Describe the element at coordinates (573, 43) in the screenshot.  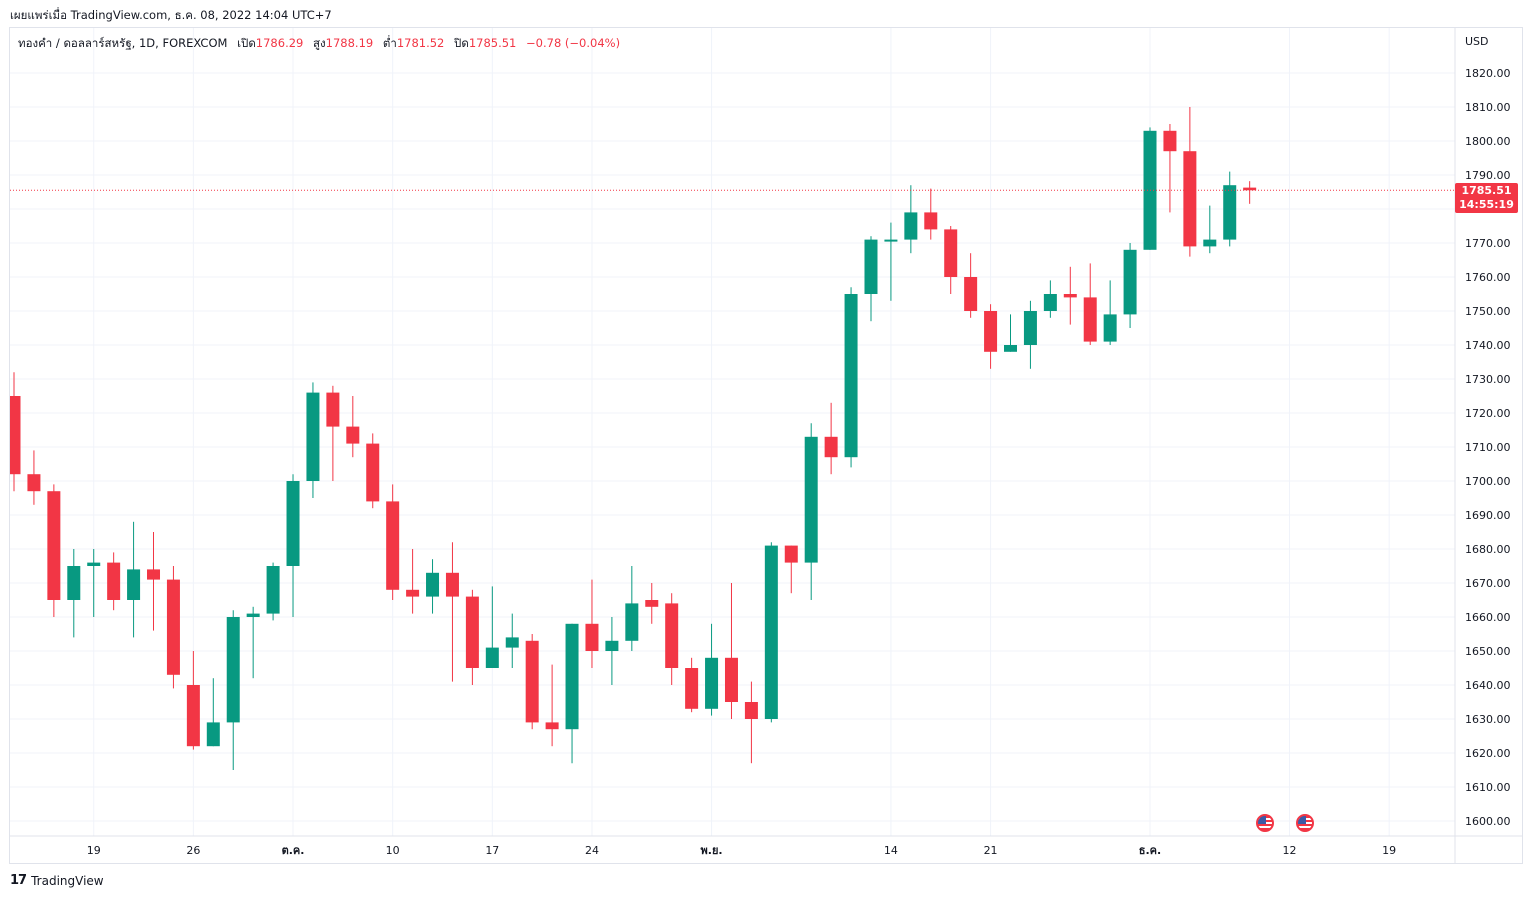
I see `change-value: −0.78 (−0.04%)` at that location.